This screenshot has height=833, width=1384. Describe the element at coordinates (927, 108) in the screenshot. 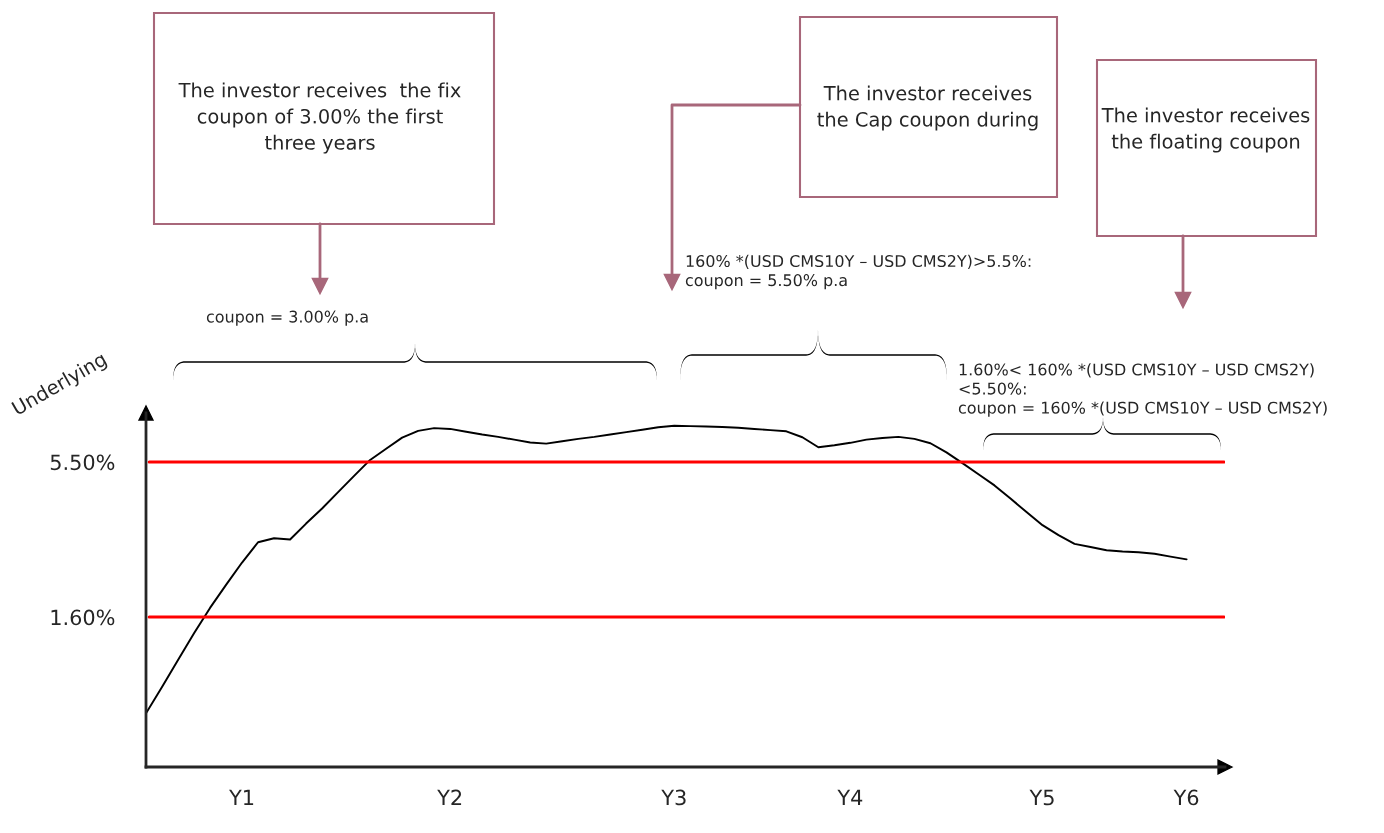

I see `text: The investor receives the Cap coupon during` at that location.